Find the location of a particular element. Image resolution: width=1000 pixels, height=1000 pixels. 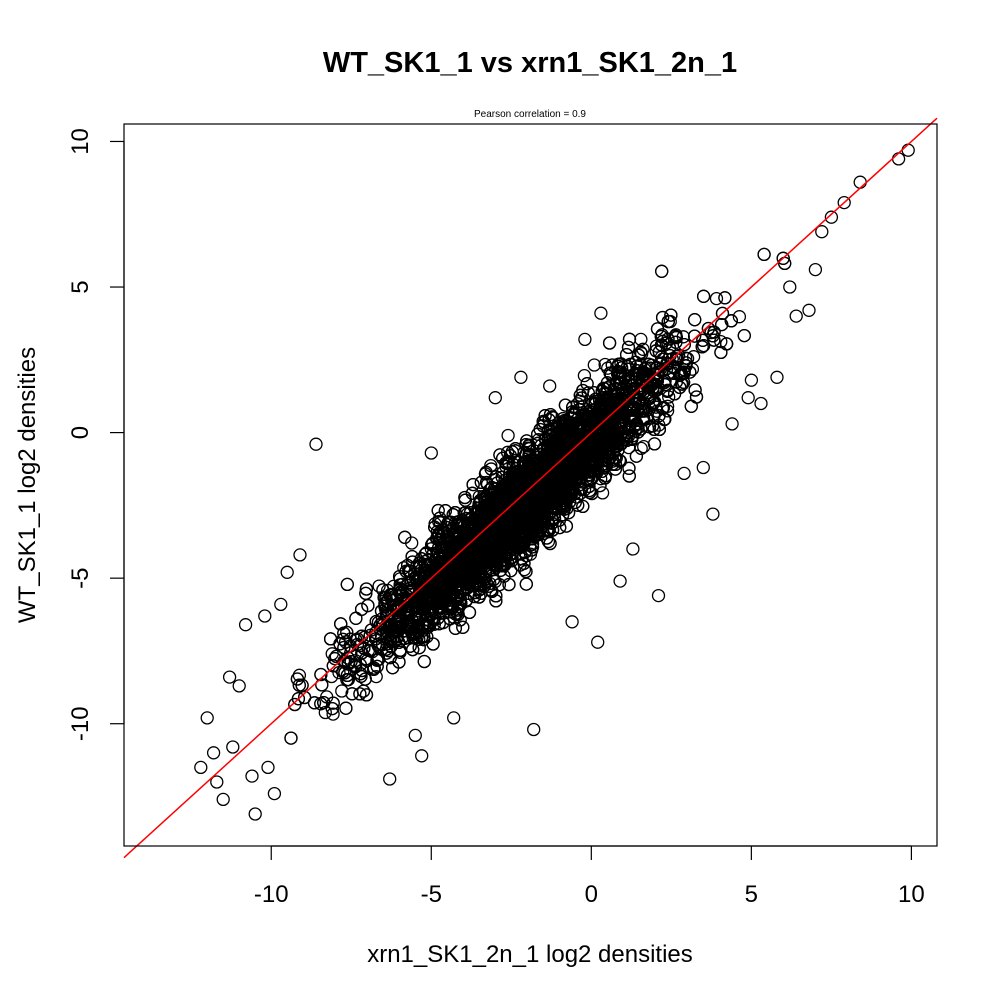

chart-subtitle: Pearson correlation = 0.9 is located at coordinates (530, 114).